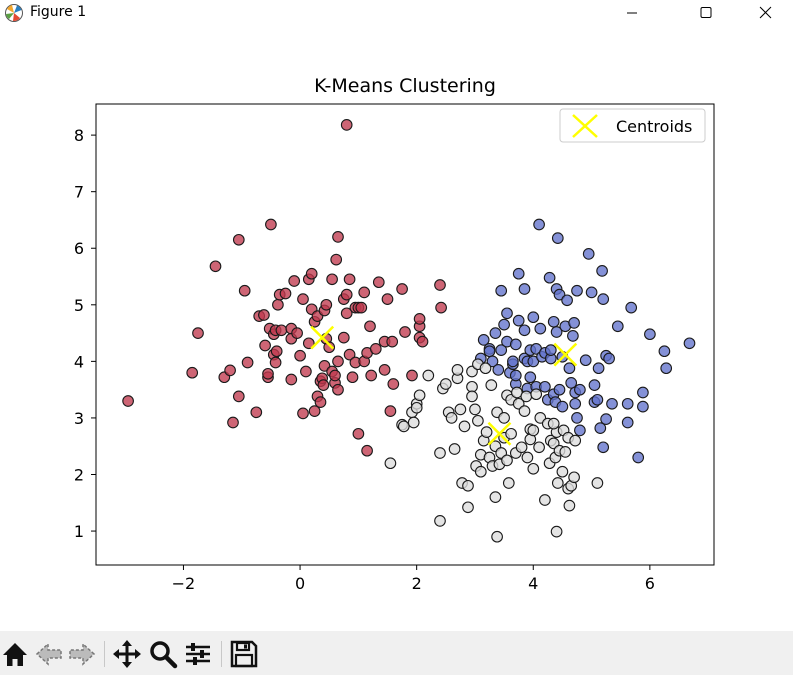 Image resolution: width=793 pixels, height=675 pixels. Describe the element at coordinates (244, 654) in the screenshot. I see `save-icon` at that location.